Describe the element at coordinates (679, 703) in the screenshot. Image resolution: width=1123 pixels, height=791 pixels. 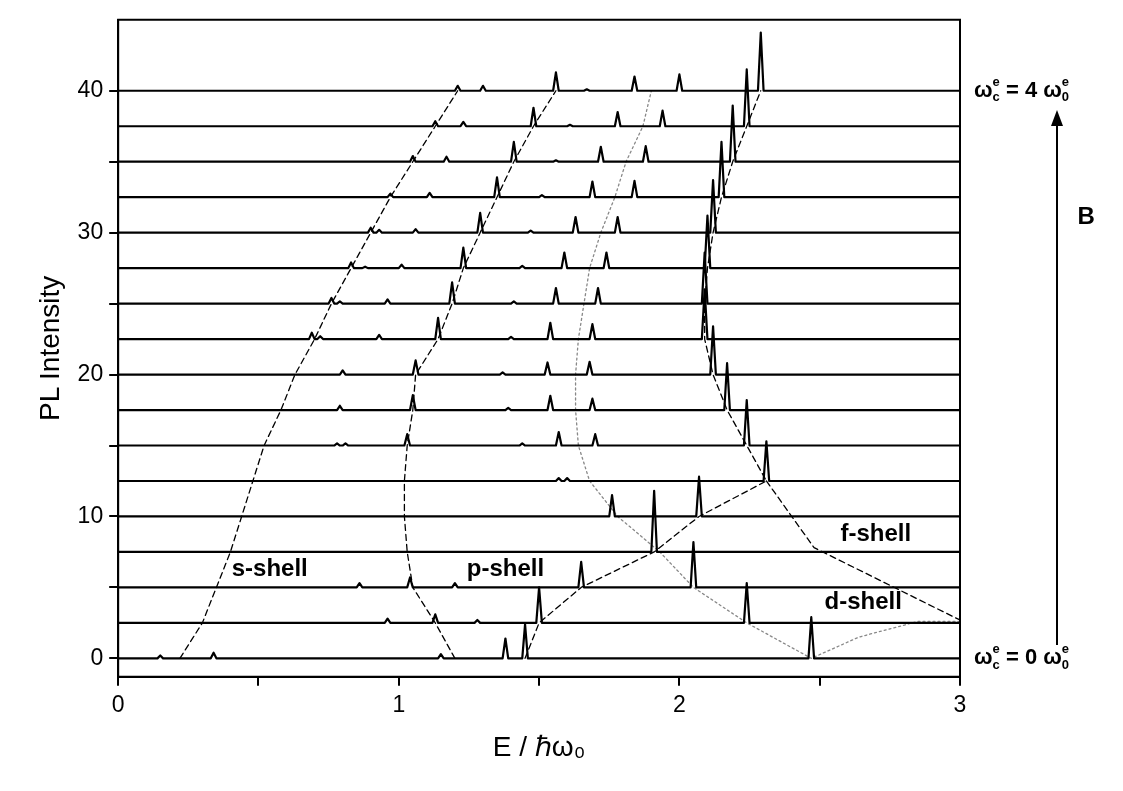
I see `x-tick-label: 2` at that location.